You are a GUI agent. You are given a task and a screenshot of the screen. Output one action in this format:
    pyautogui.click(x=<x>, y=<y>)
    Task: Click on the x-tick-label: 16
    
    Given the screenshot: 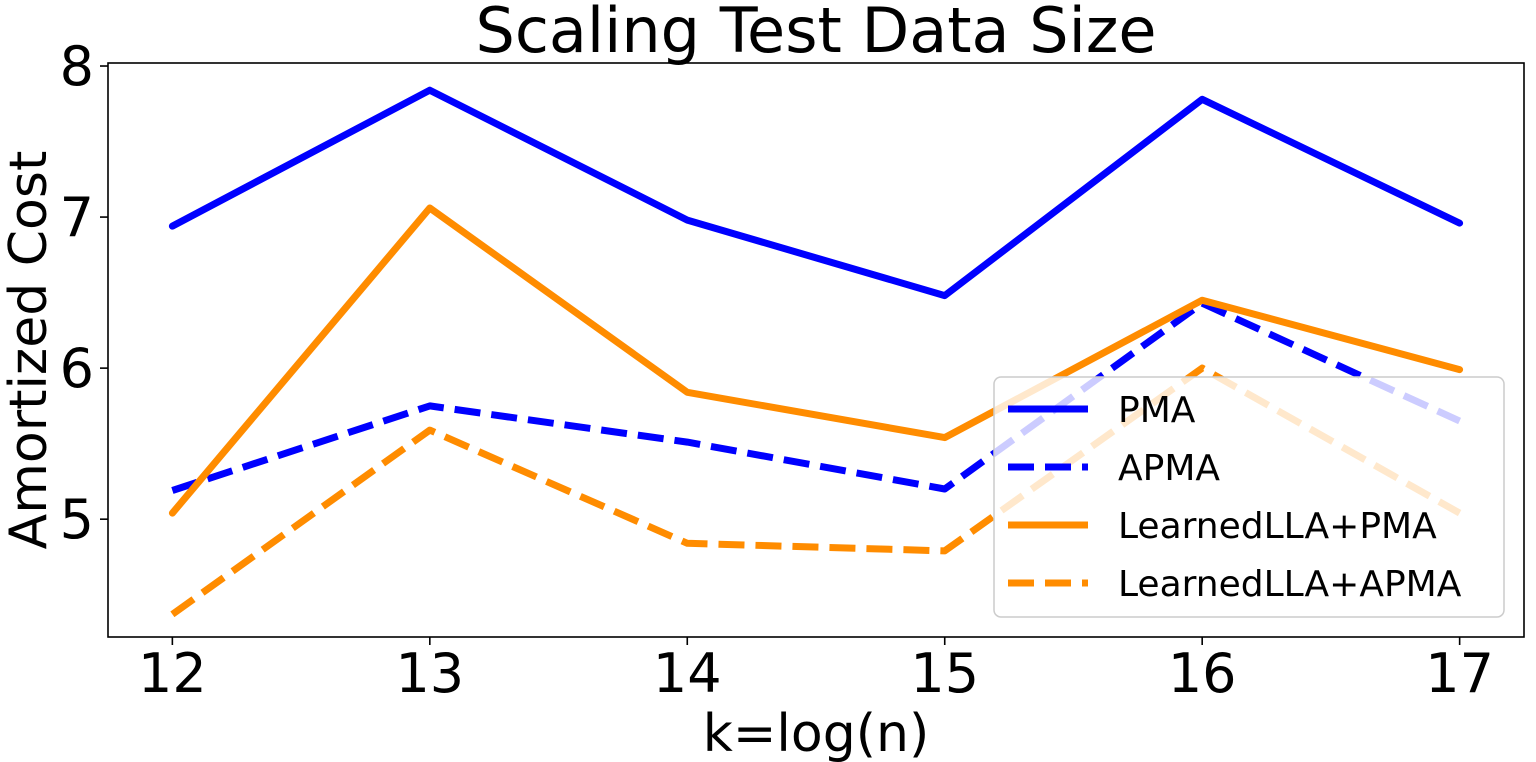 What is the action you would take?
    pyautogui.click(x=1202, y=673)
    